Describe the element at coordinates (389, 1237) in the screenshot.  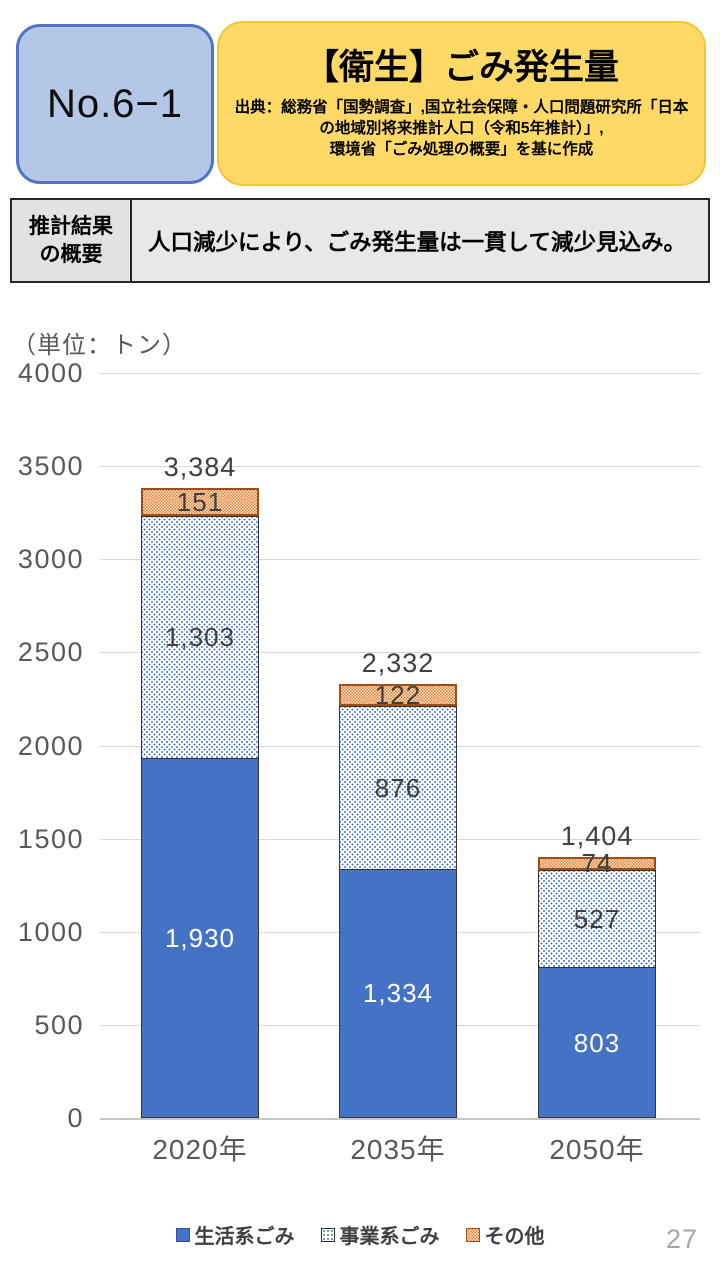
I see `legend-label: 事業系ごみ` at that location.